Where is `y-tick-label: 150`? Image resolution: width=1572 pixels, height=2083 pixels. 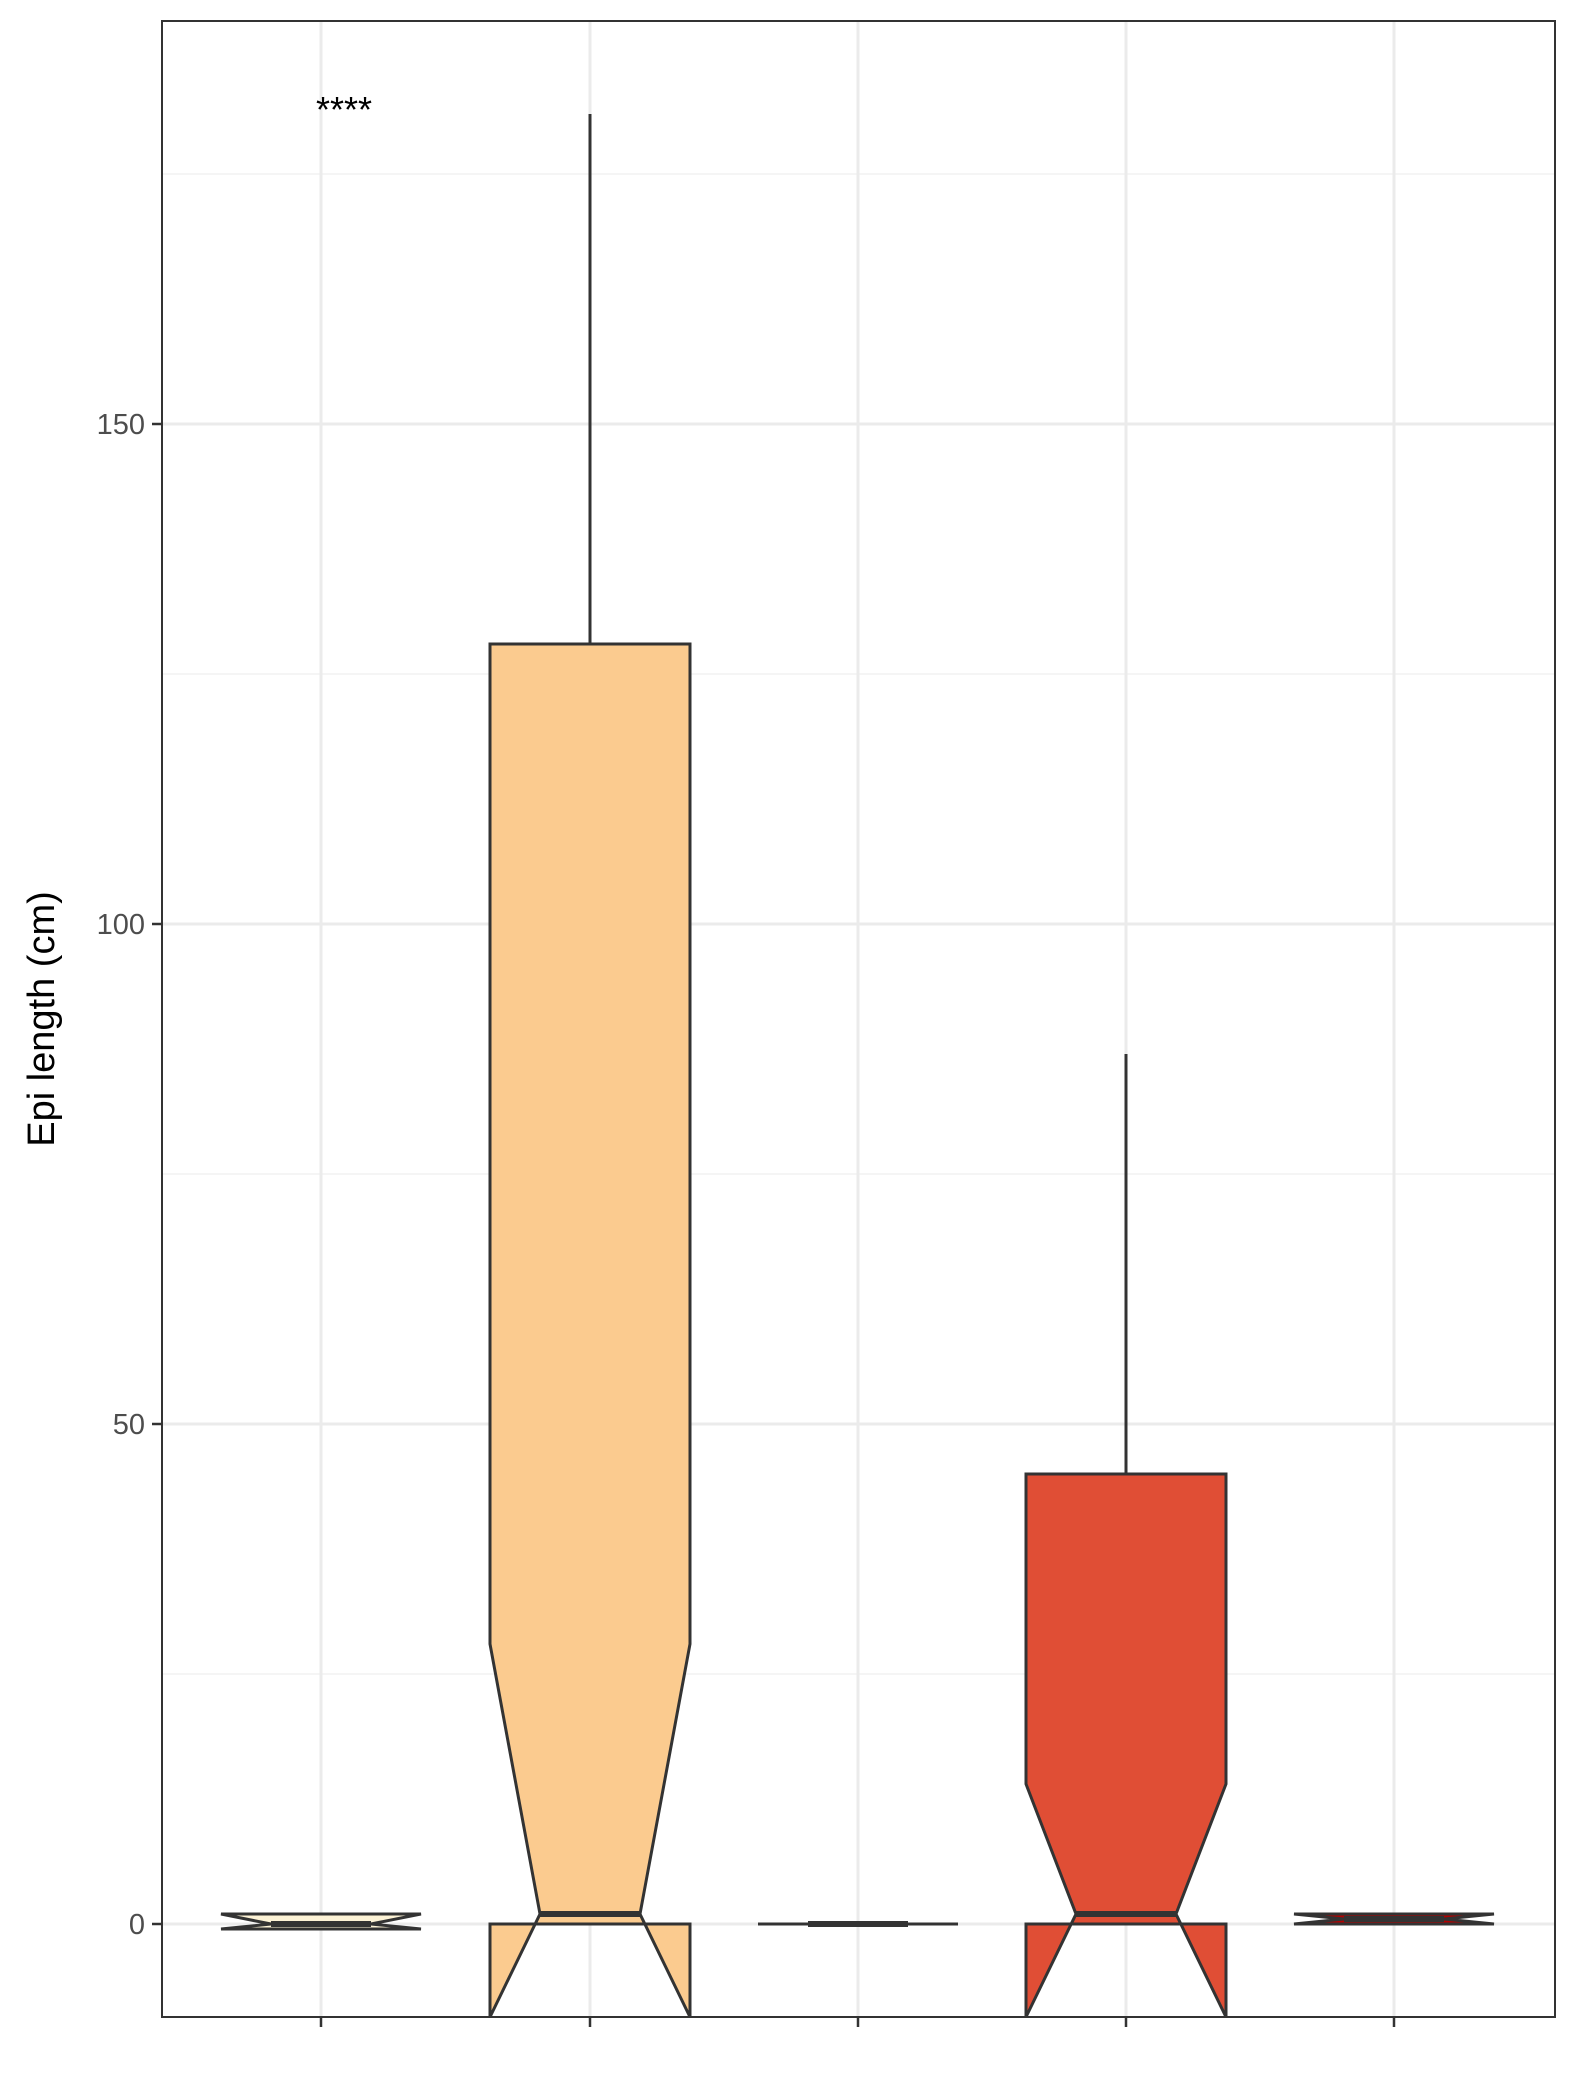
y-tick-label: 150 is located at coordinates (121, 425).